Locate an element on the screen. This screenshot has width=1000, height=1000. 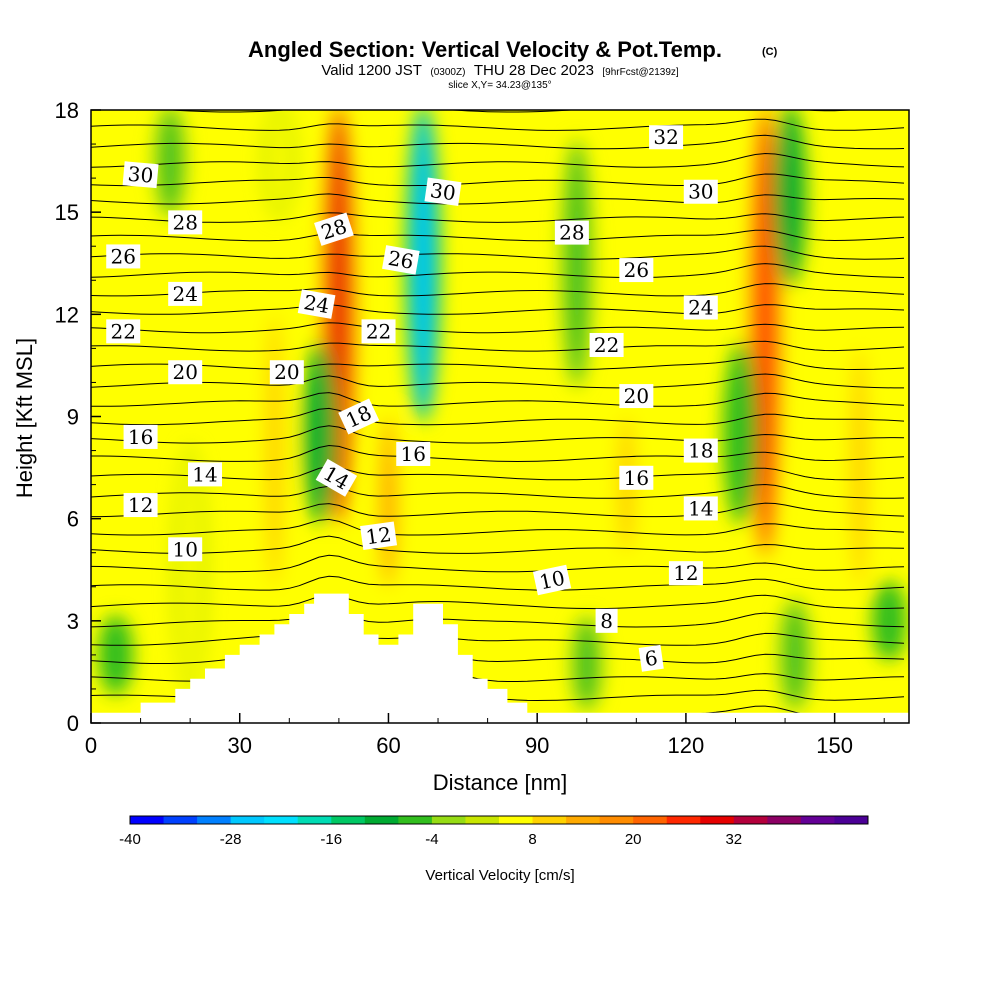
contour-label: 30 is located at coordinates (700, 191).